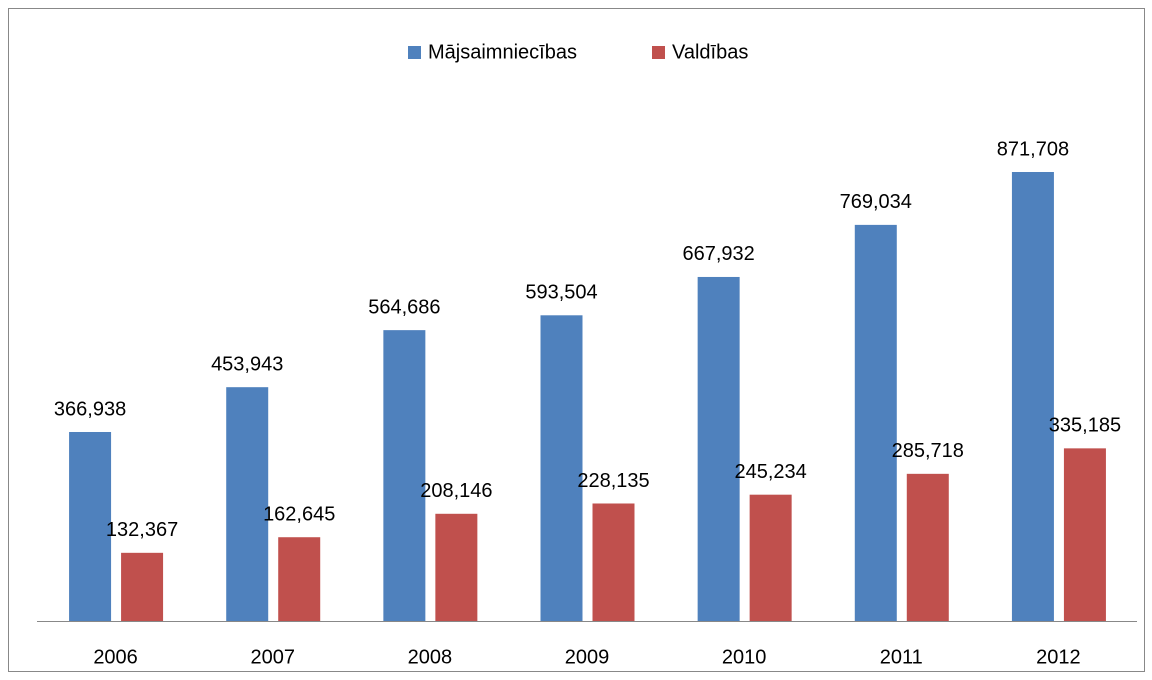  What do you see at coordinates (561, 293) in the screenshot?
I see `data-label: 593,504` at bounding box center [561, 293].